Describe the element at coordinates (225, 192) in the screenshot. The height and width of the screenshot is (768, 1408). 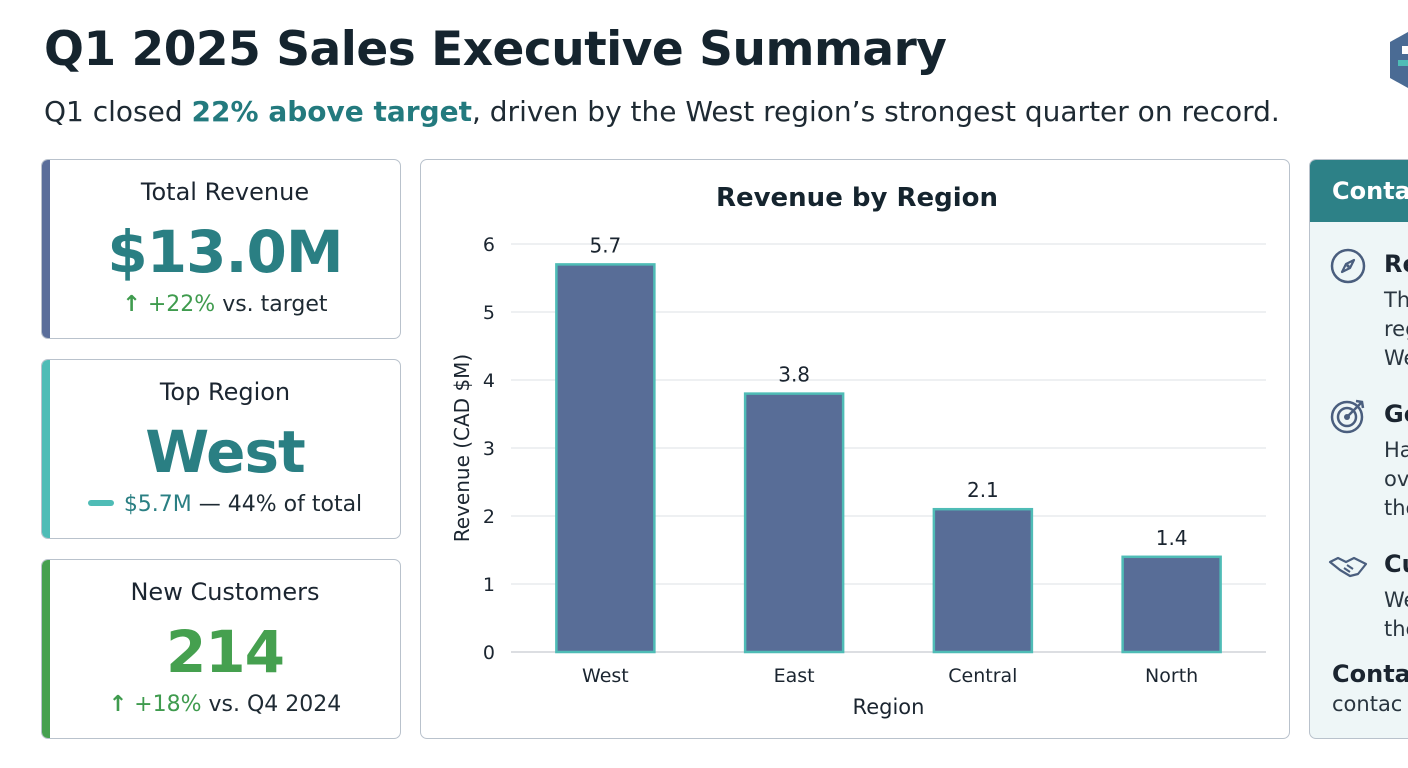
I see `kpi-label: Total Revenue` at that location.